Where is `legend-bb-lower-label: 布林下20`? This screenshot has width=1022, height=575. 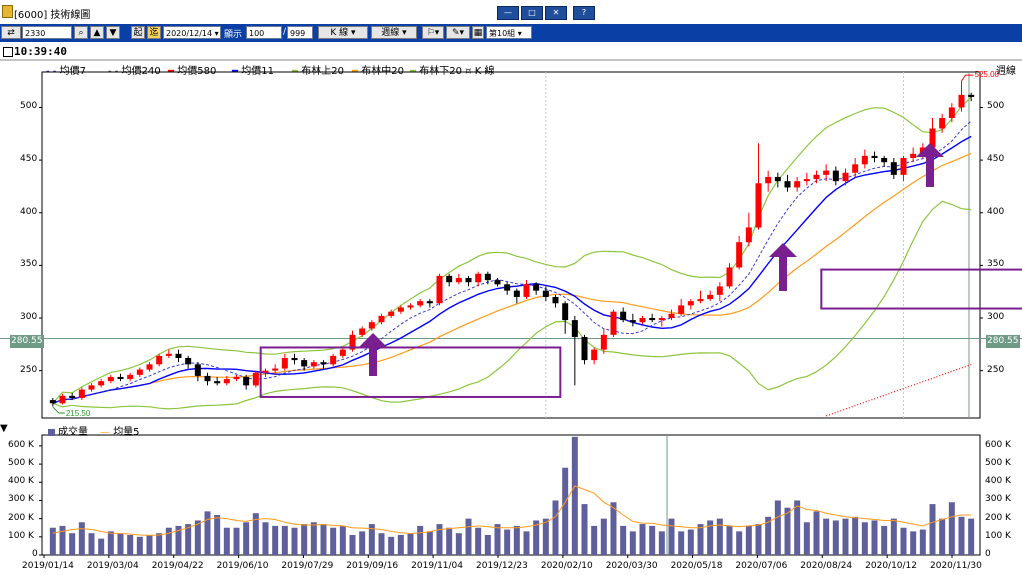 legend-bb-lower-label: 布林下20 is located at coordinates (440, 71).